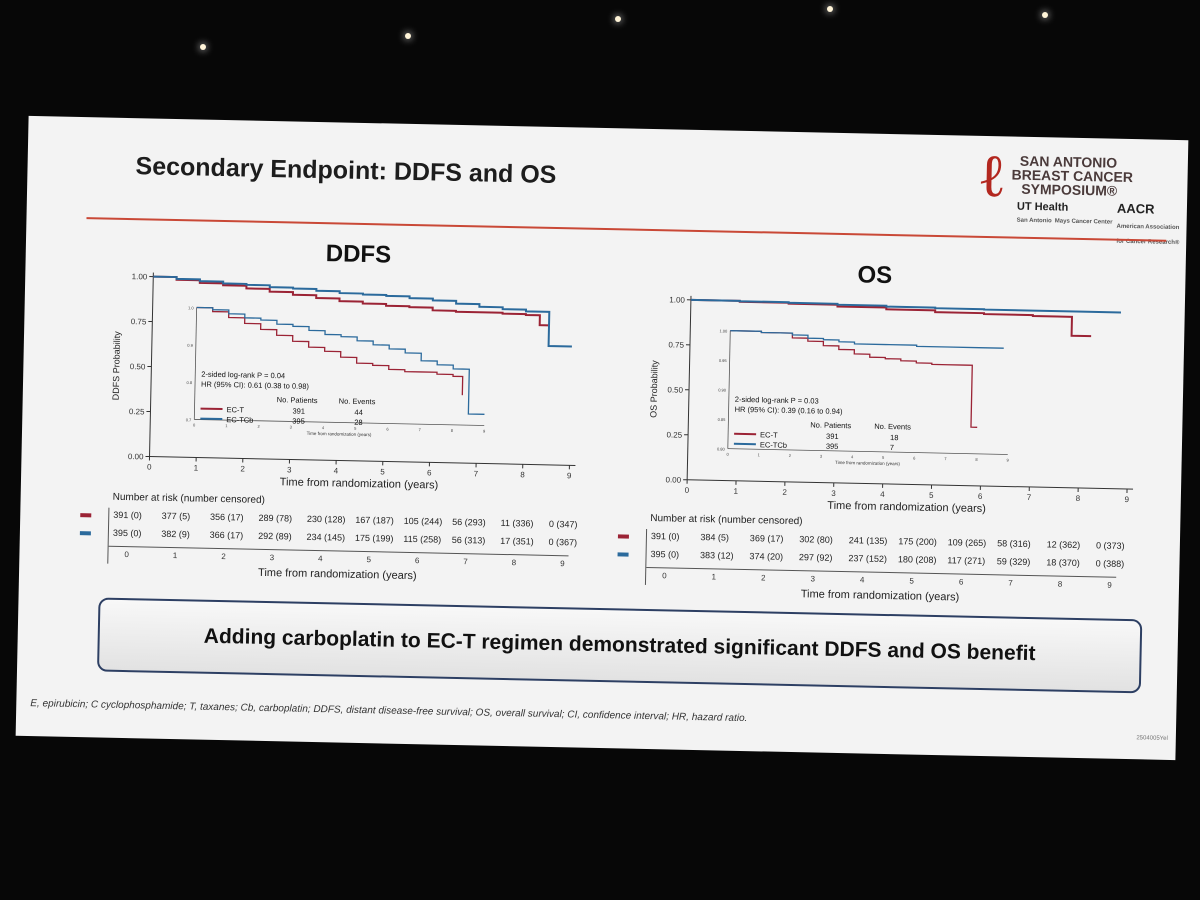 The image size is (1200, 900). Describe the element at coordinates (723, 330) in the screenshot. I see `inset-y-tick-label: 1.00` at that location.